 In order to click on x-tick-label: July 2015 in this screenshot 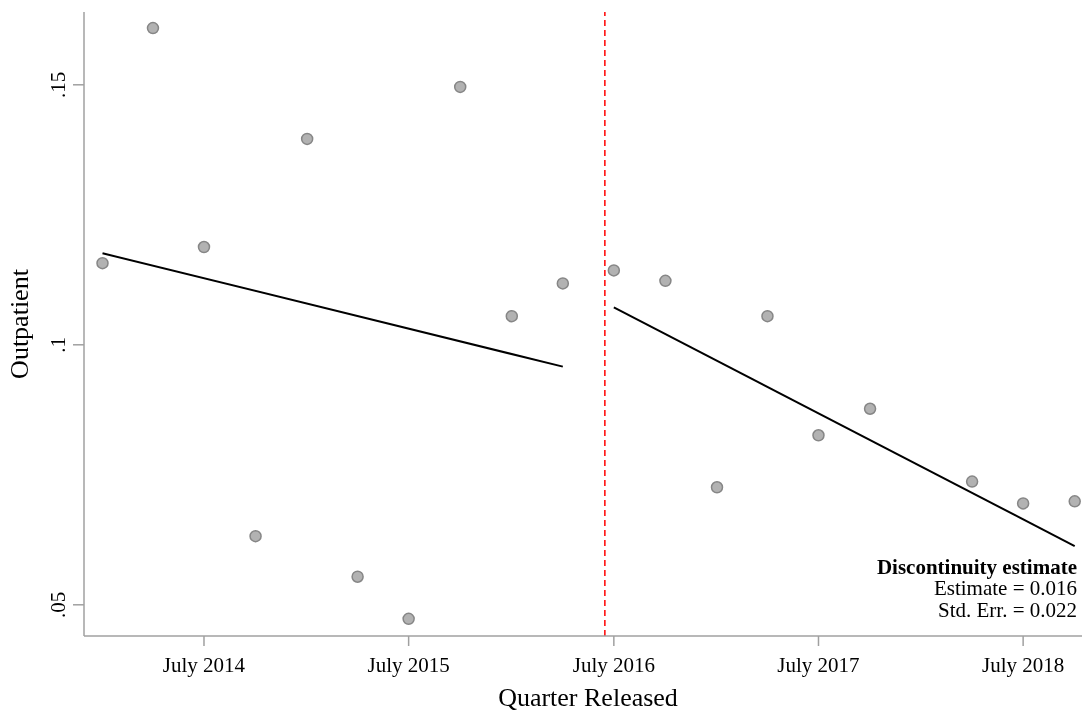, I will do `click(408, 664)`.